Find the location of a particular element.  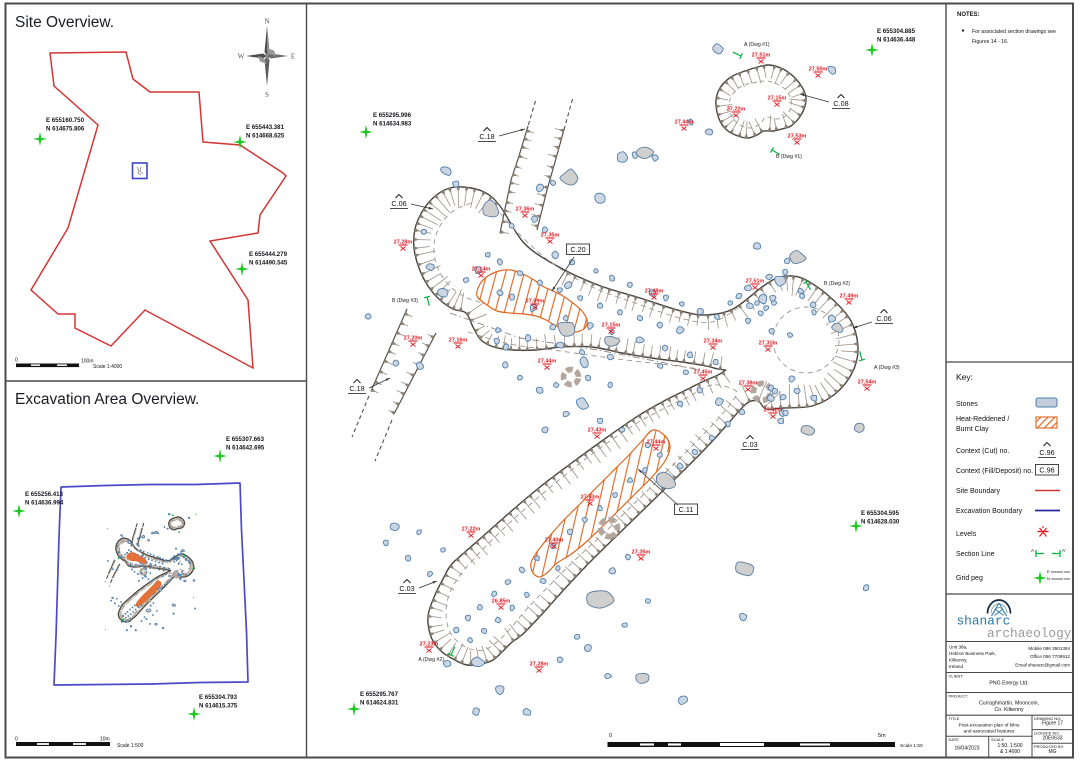

svg-text: W is located at coordinates (241, 57).